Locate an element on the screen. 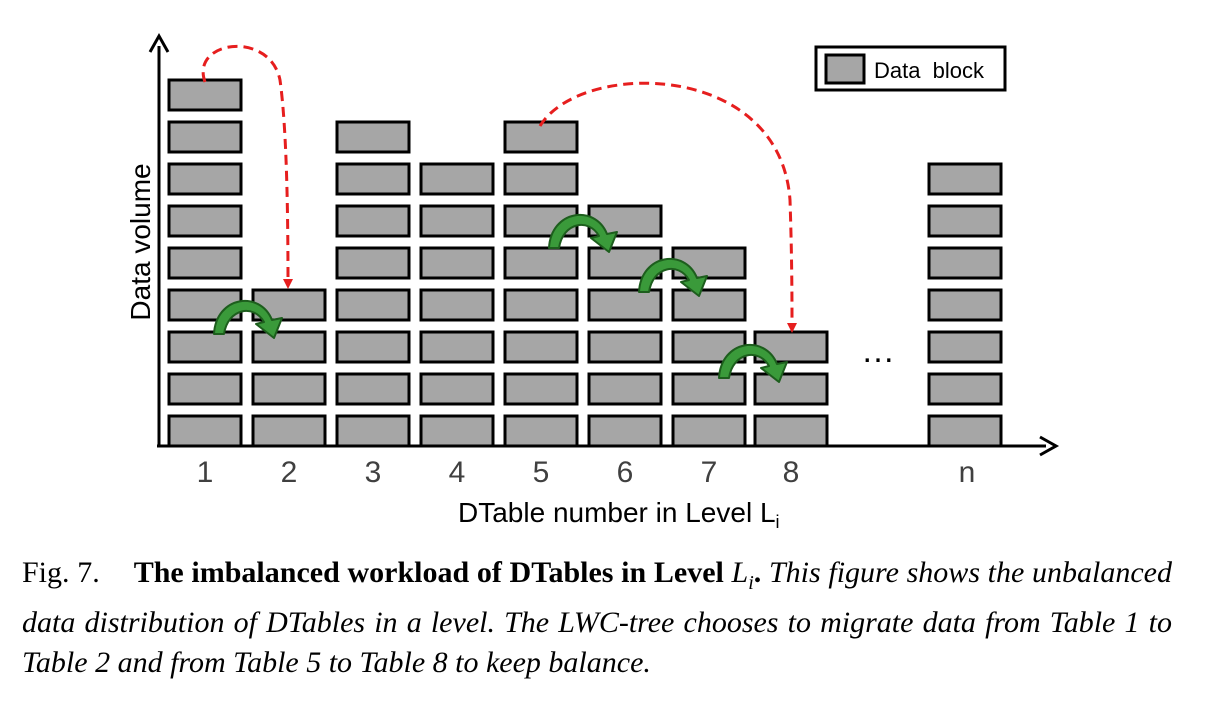 Image resolution: width=1218 pixels, height=717 pixels. column-label-n: n is located at coordinates (967, 472).